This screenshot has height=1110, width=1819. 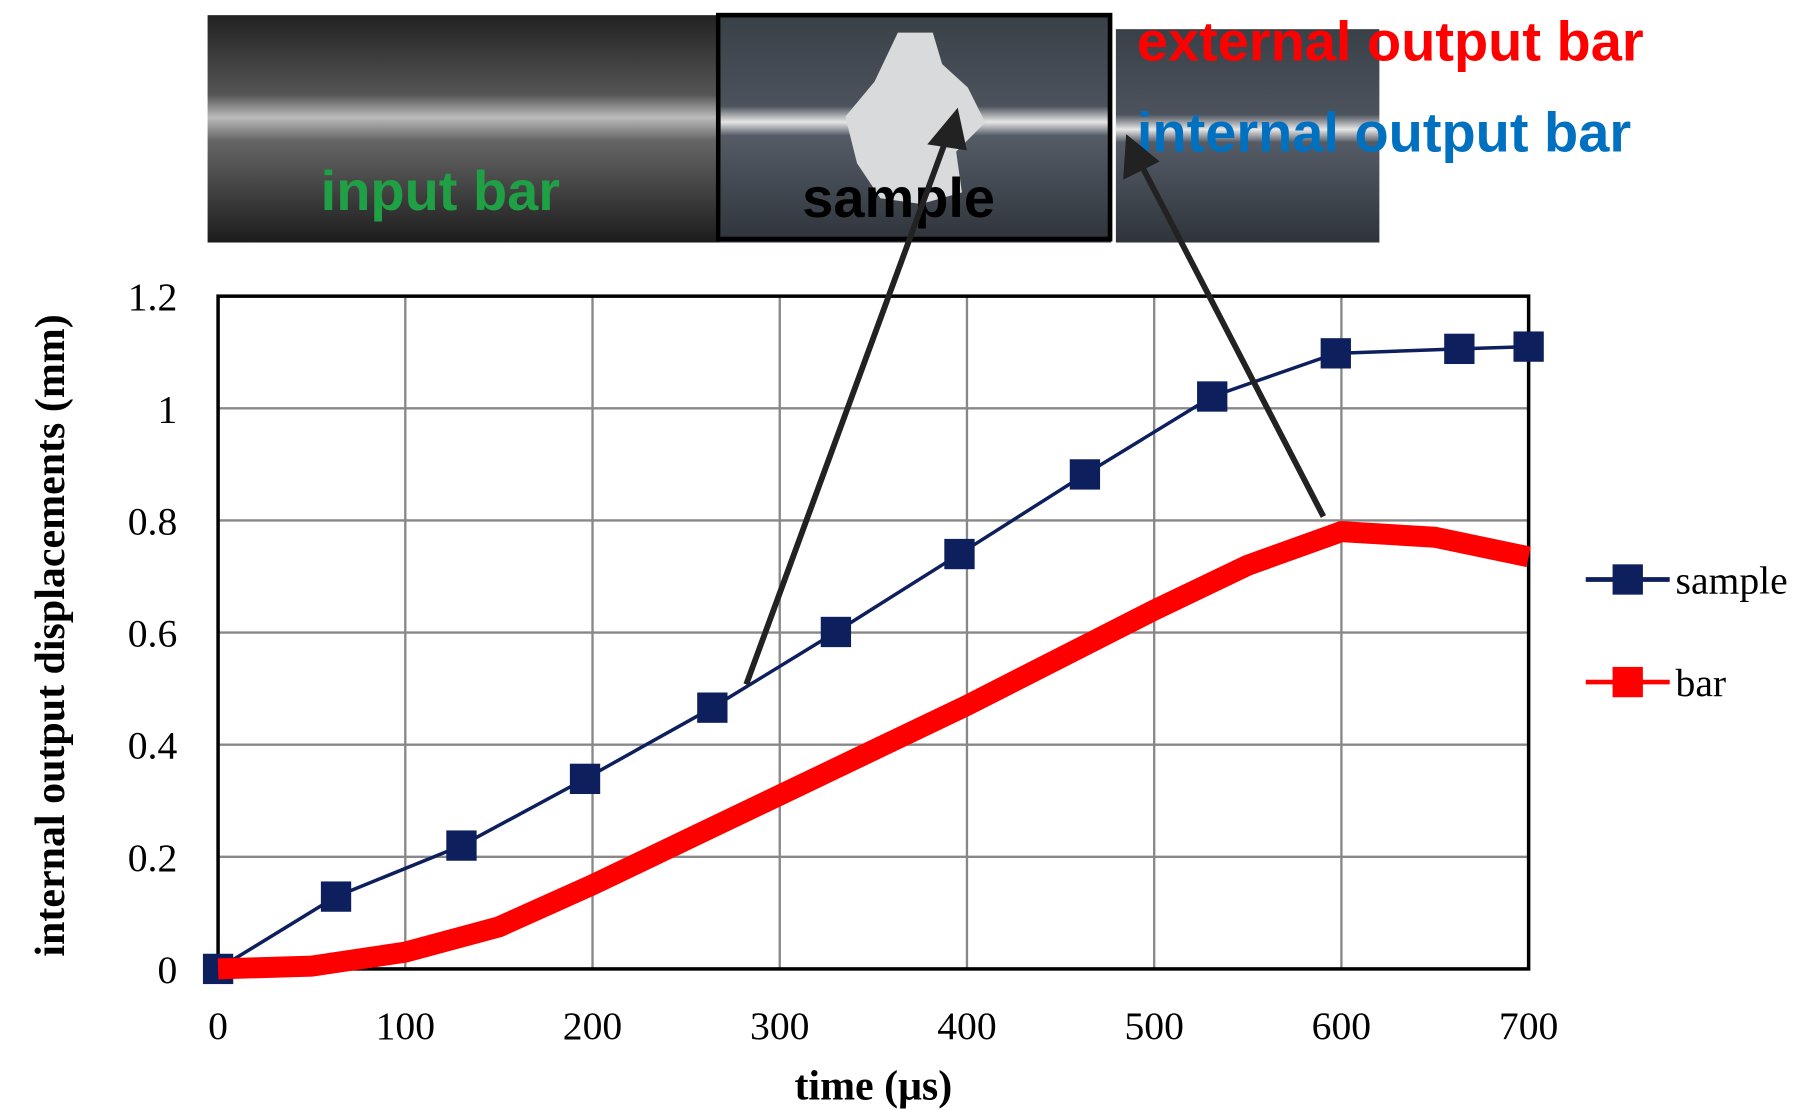 I want to click on internal-label: internal output bar, so click(x=1384, y=132).